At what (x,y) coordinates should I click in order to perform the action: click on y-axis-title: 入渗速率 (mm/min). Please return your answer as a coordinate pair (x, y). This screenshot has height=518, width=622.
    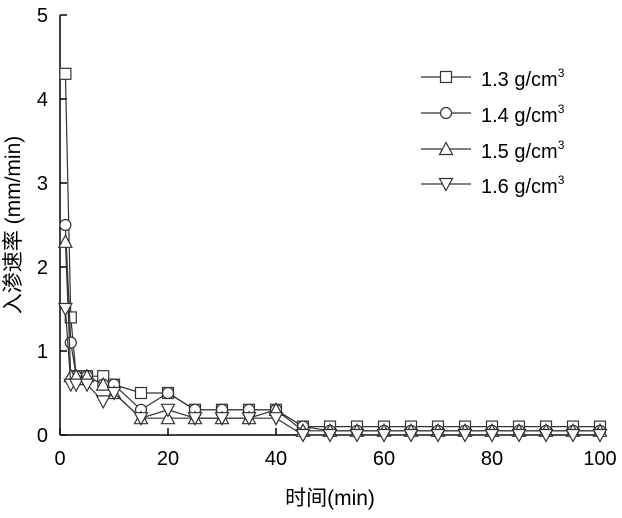
    Looking at the image, I should click on (13, 225).